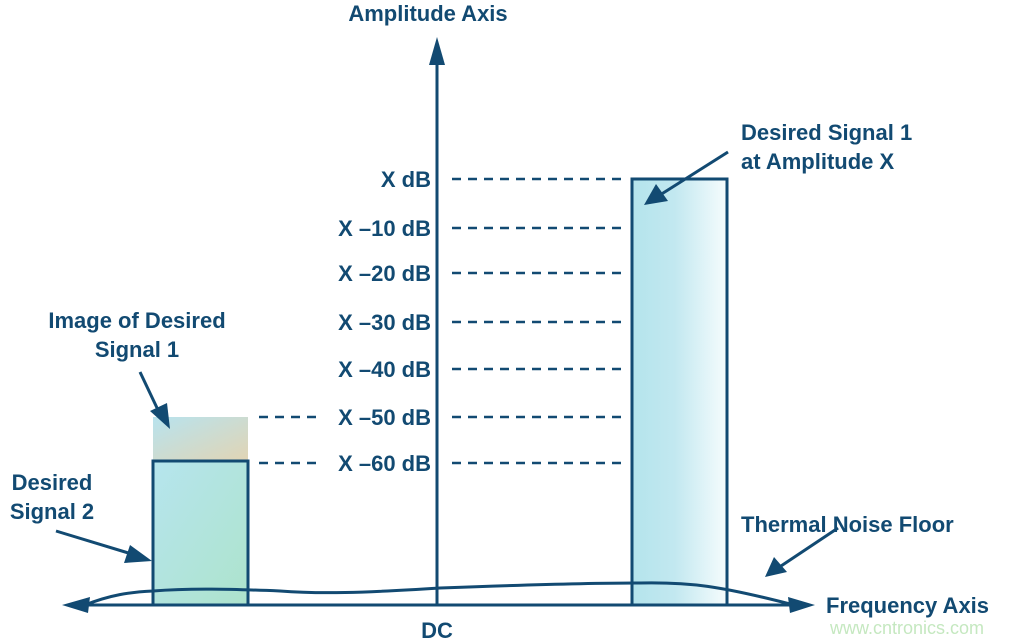 The width and height of the screenshot is (1015, 640). Describe the element at coordinates (679, 392) in the screenshot. I see `desired-signal-1-bar` at that location.